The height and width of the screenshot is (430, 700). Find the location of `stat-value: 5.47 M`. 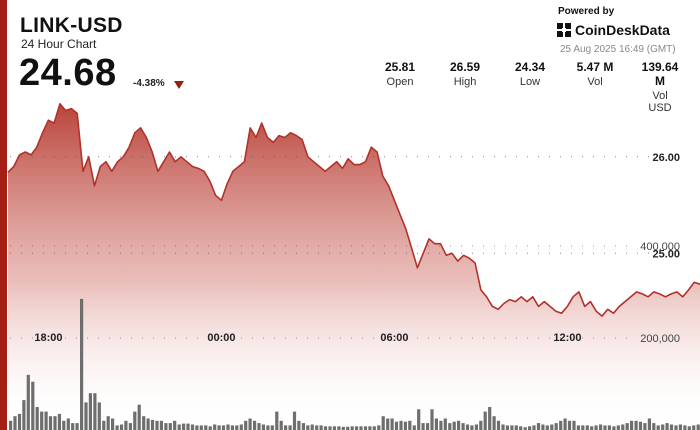

stat-value: 5.47 M is located at coordinates (595, 67).